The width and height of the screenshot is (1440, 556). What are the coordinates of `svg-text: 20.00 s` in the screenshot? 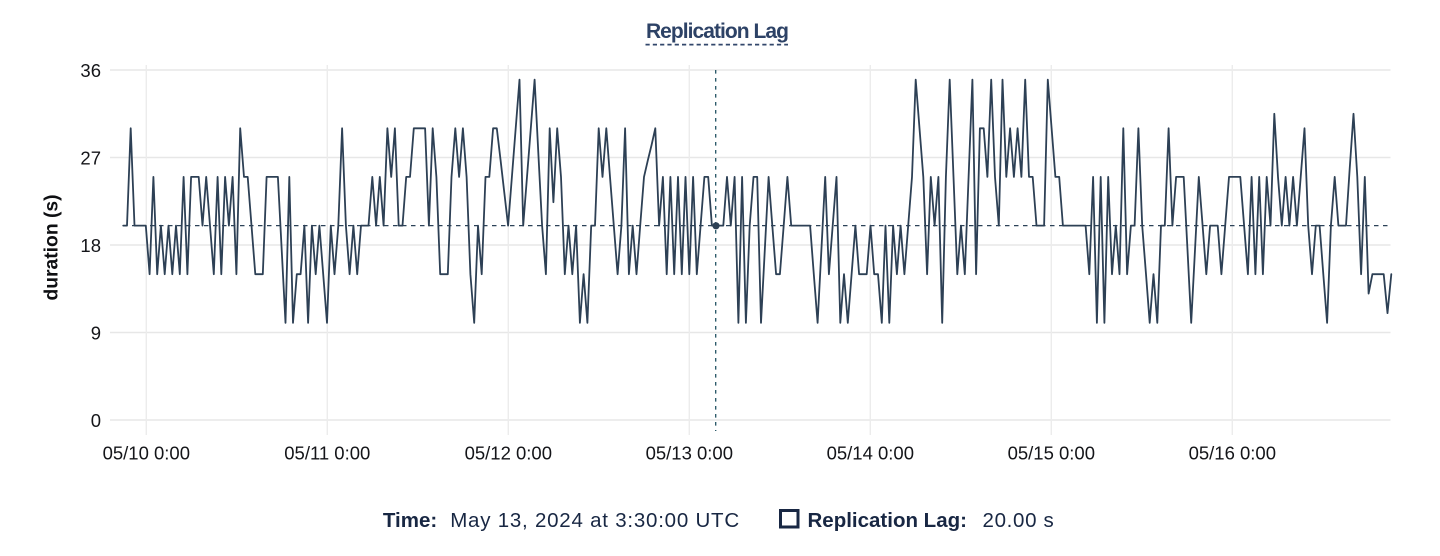 It's located at (1019, 520).